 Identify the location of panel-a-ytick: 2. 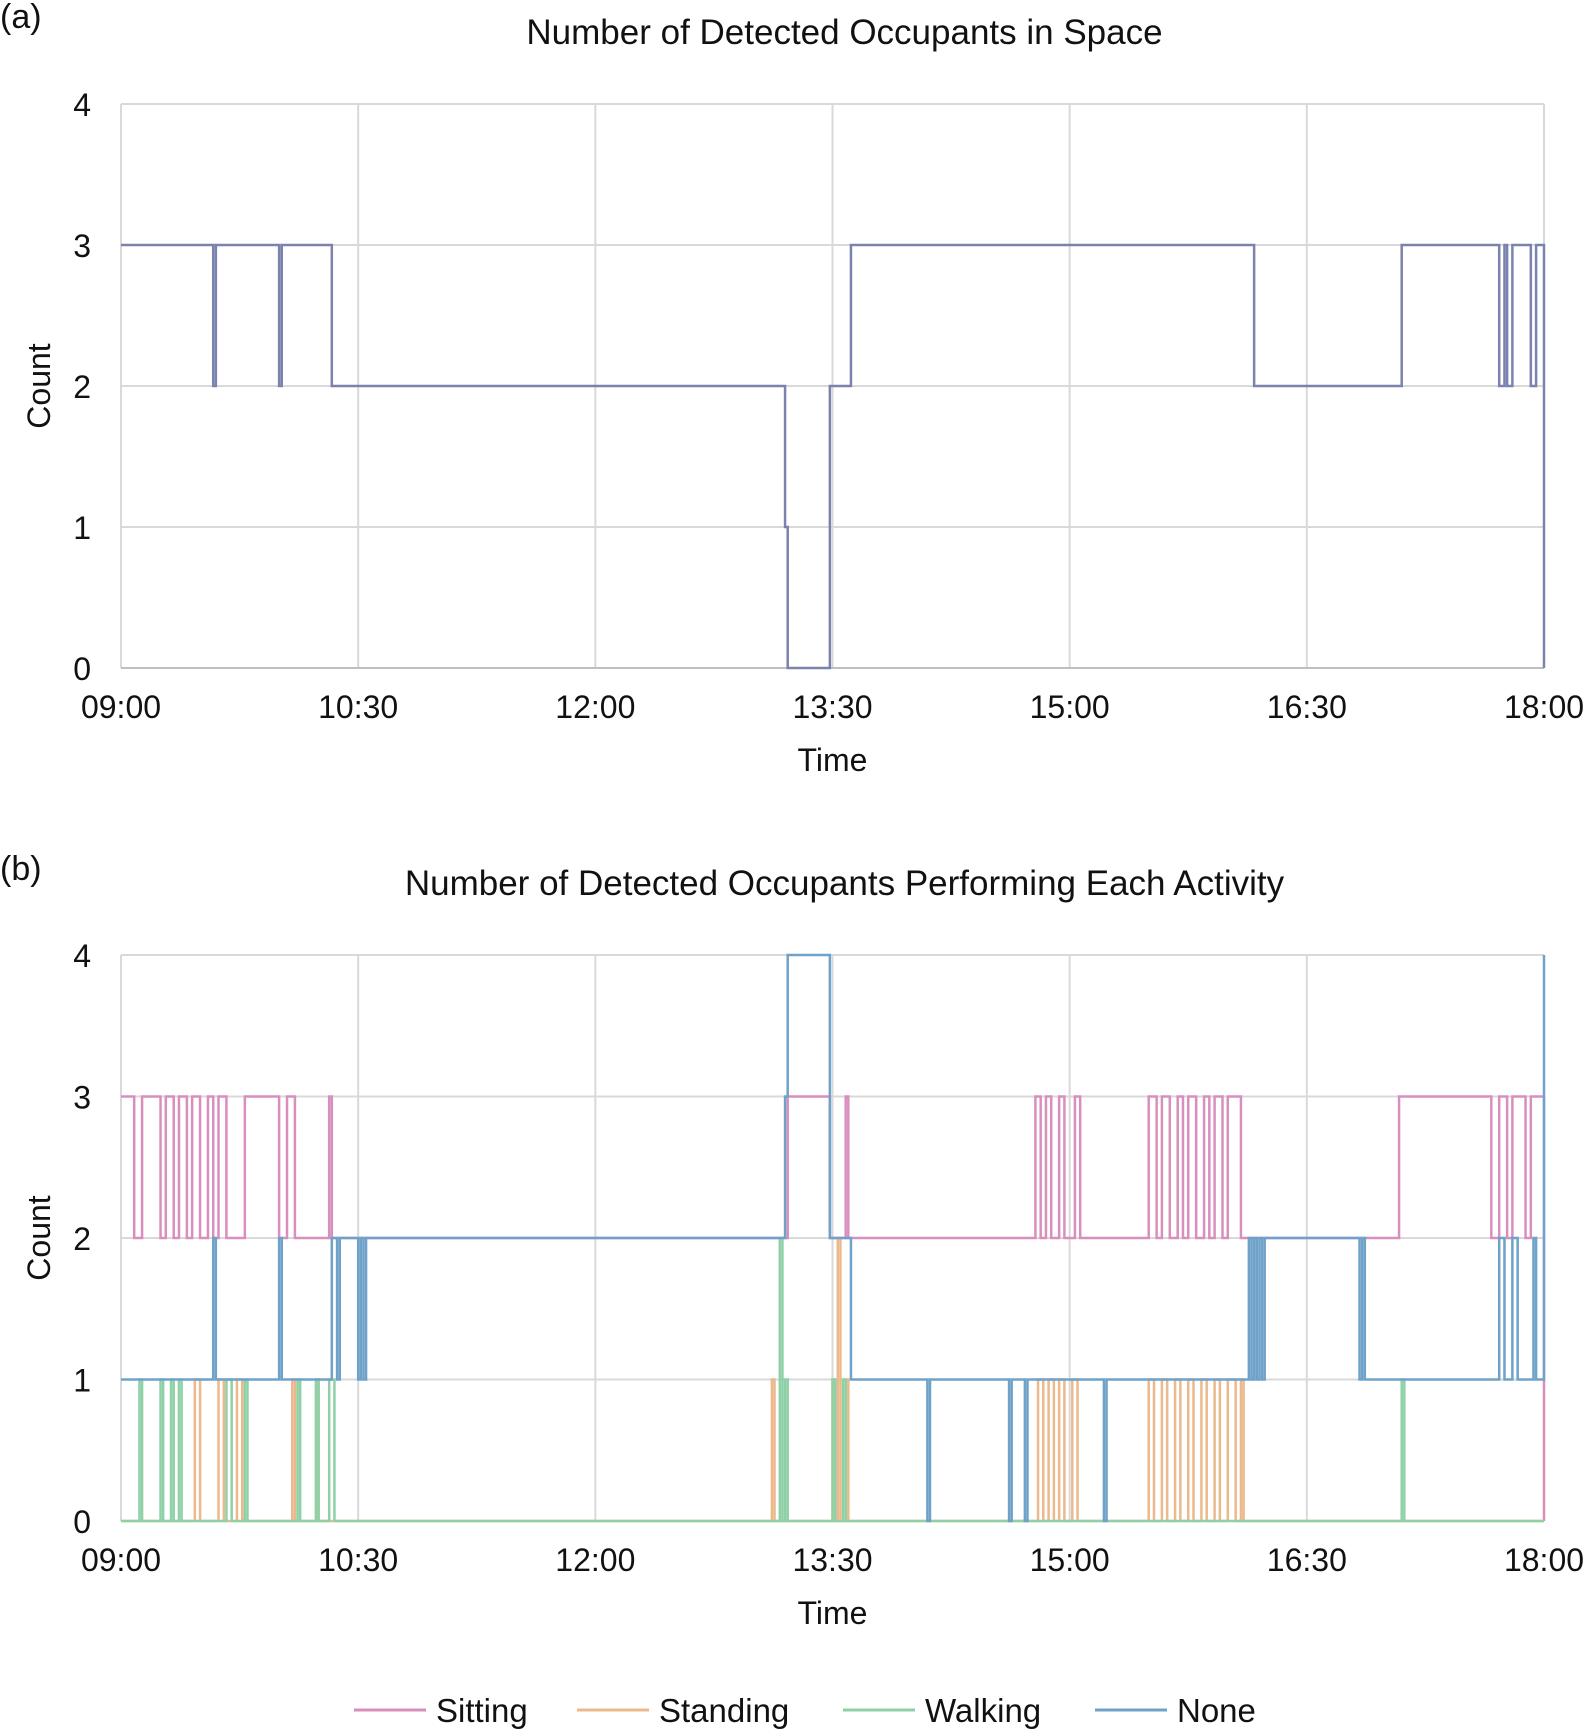
(82, 387).